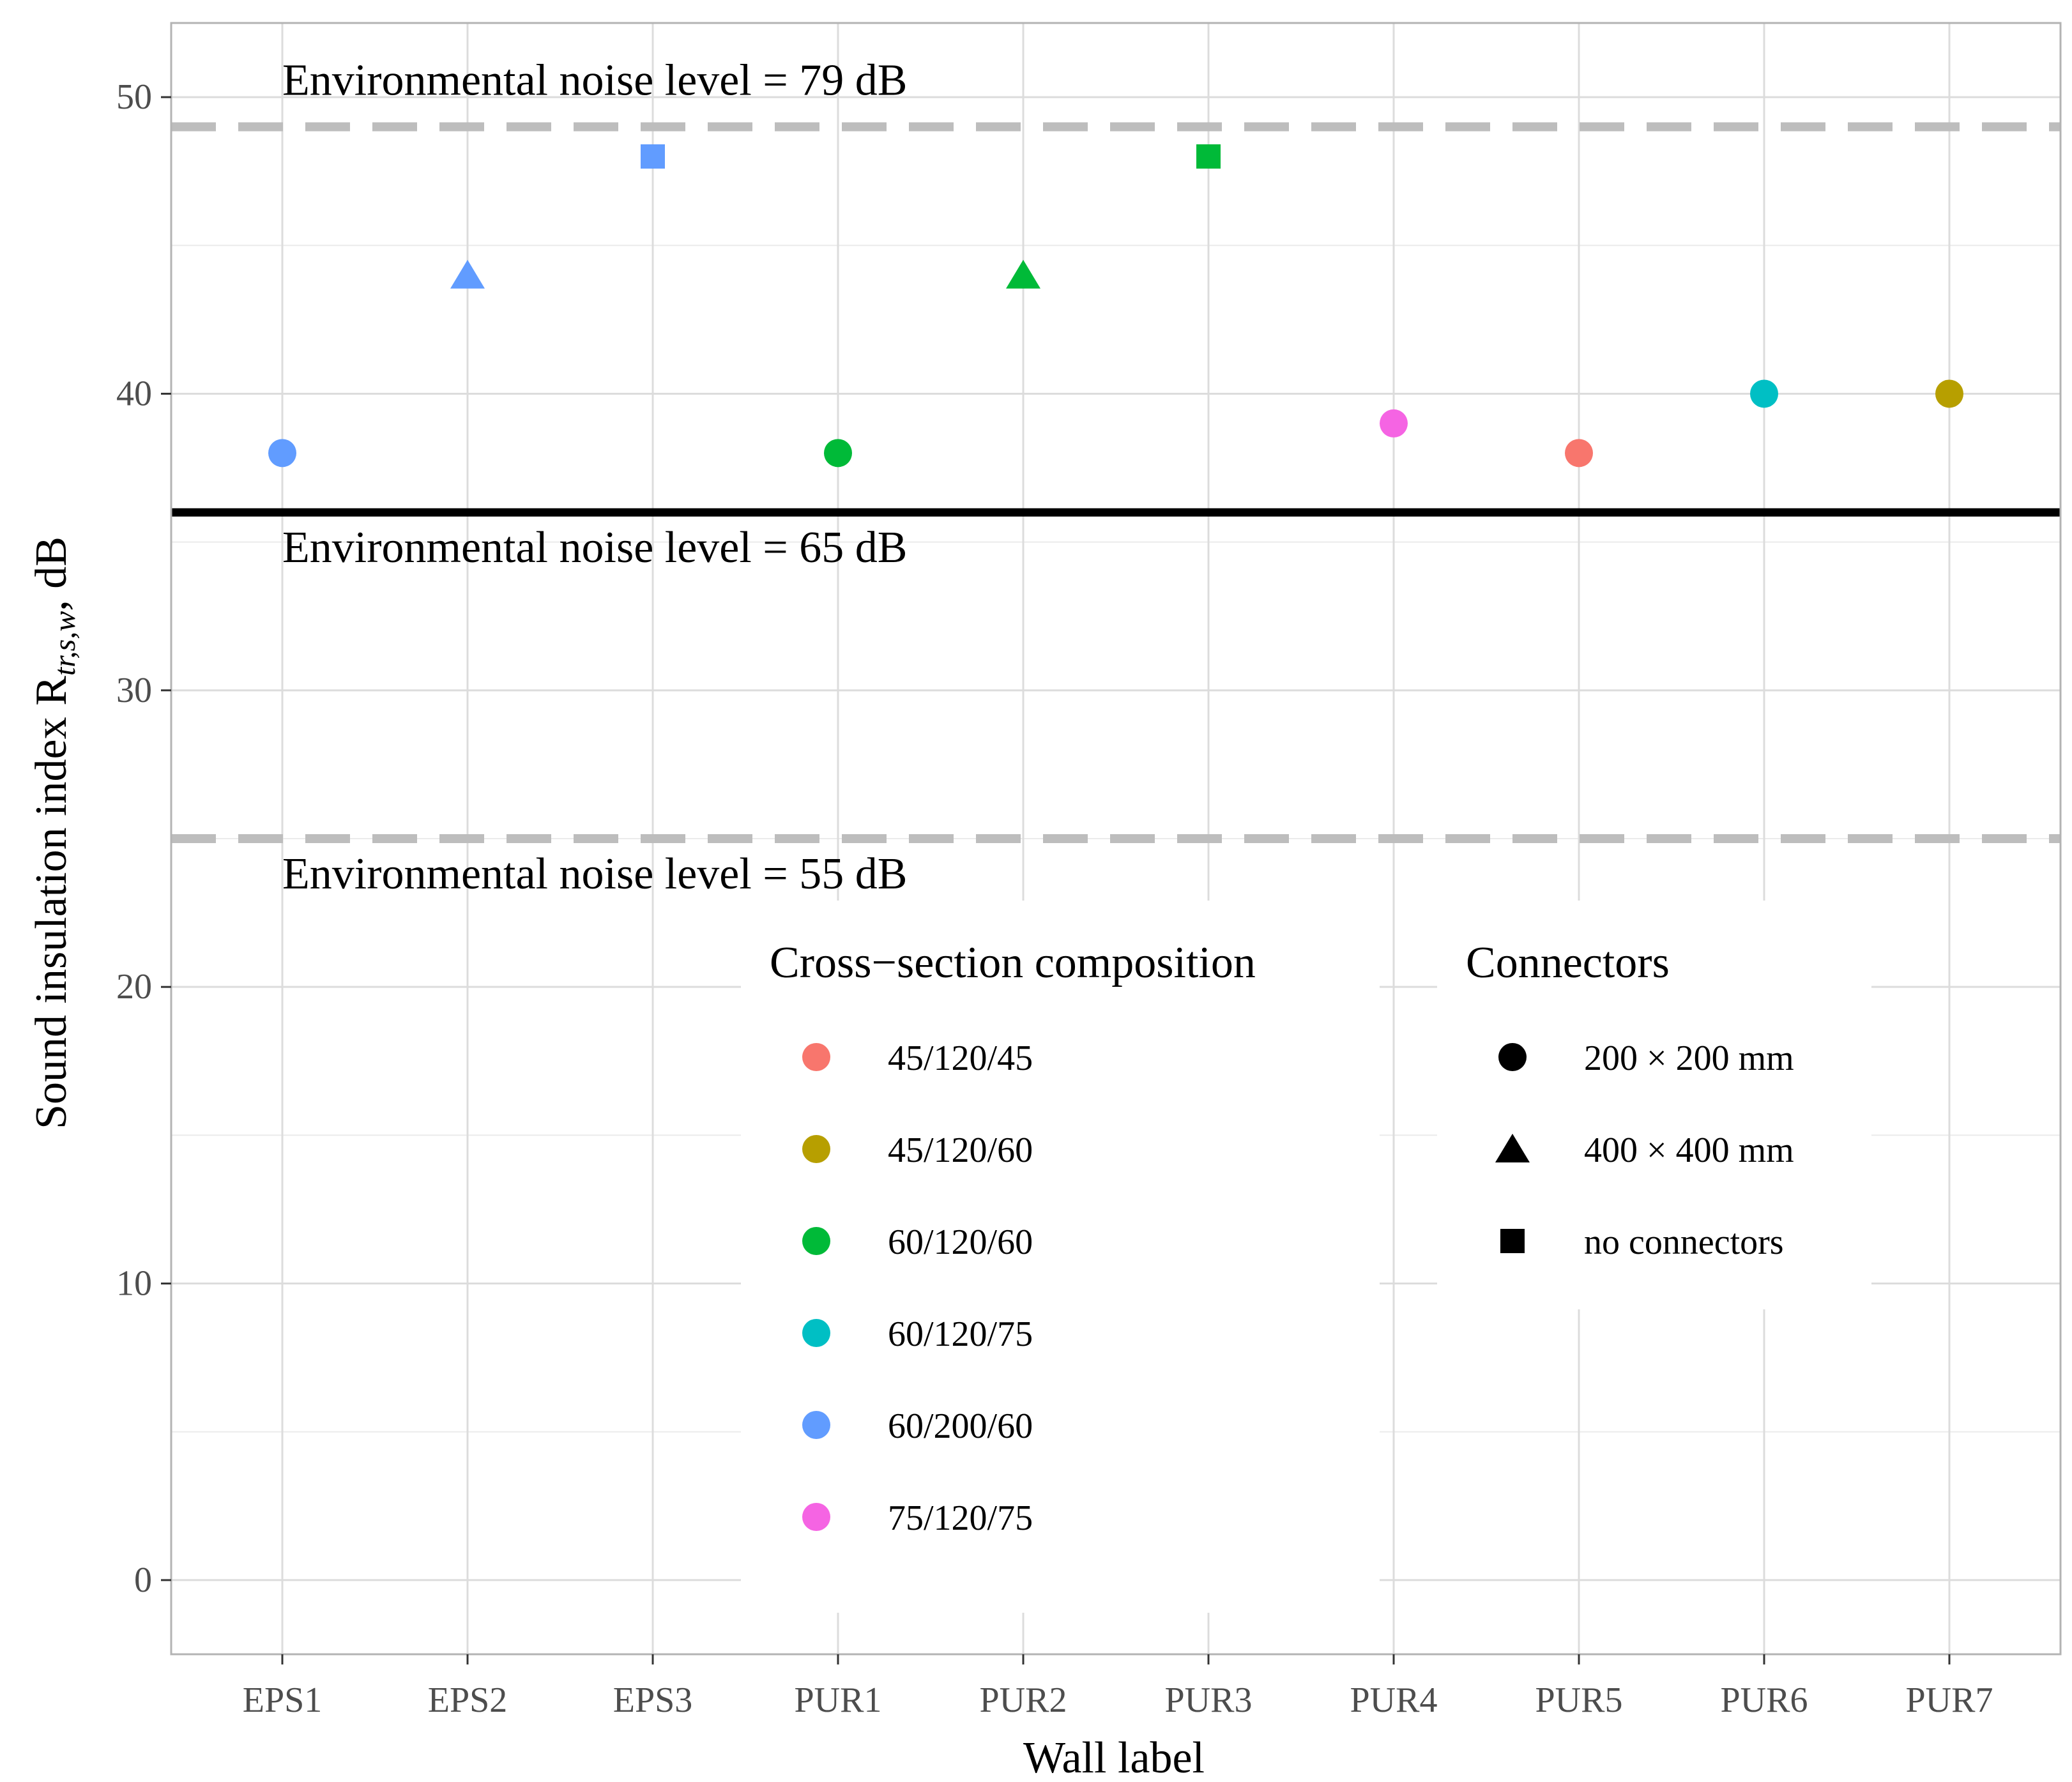 This screenshot has height=1782, width=2072. I want to click on data-point-eps3, so click(653, 156).